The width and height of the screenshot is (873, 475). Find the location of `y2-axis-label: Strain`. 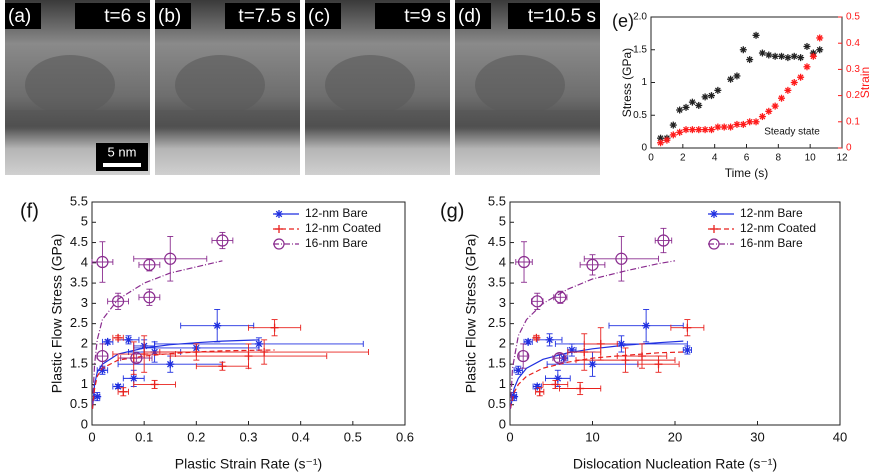

y2-axis-label: Strain is located at coordinates (865, 82).